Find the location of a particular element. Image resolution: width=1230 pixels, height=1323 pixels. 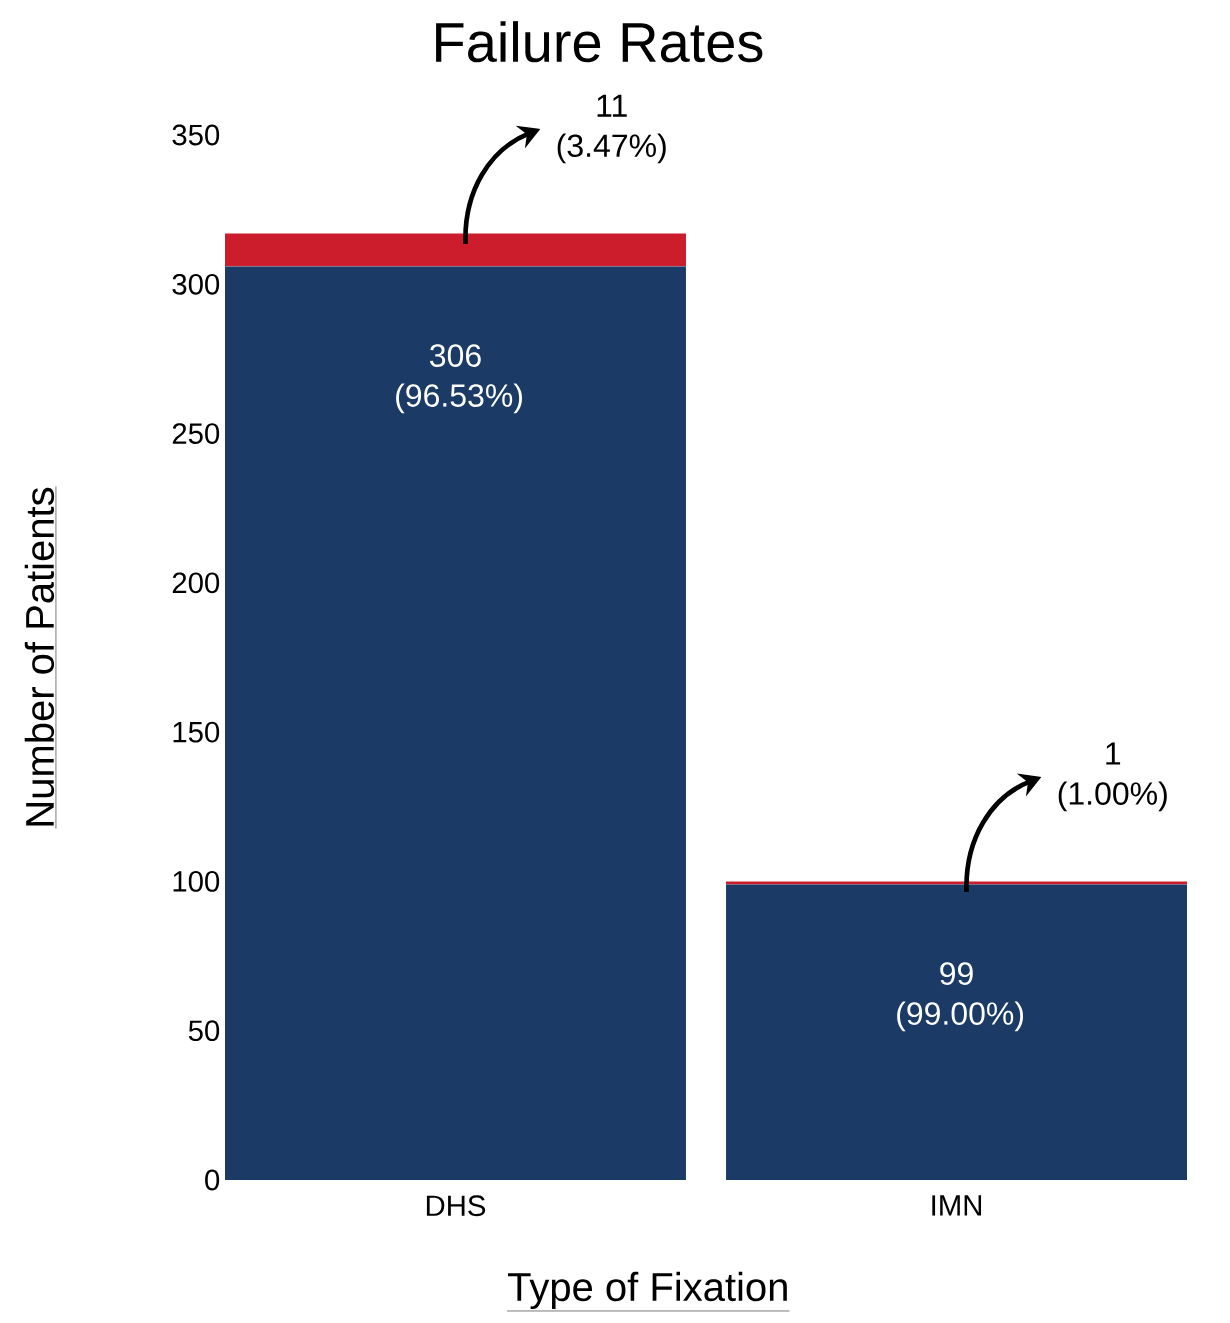

data-label: 99 (99.00%) is located at coordinates (960, 997).